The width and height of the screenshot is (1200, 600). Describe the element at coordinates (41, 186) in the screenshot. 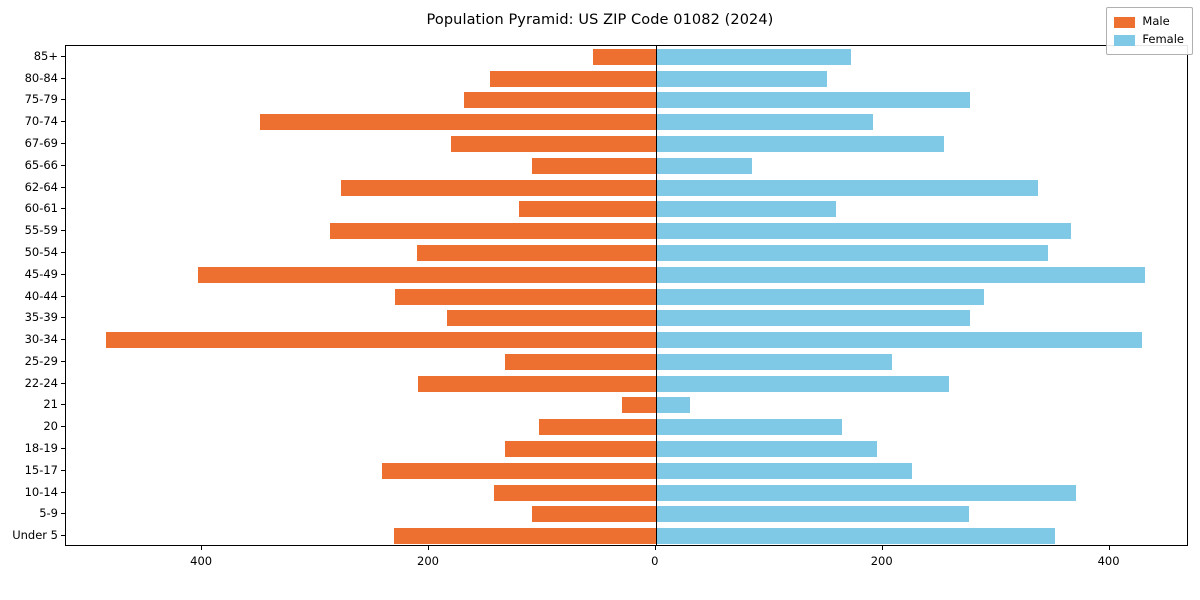

I see `y-tick-label: 62-64` at that location.